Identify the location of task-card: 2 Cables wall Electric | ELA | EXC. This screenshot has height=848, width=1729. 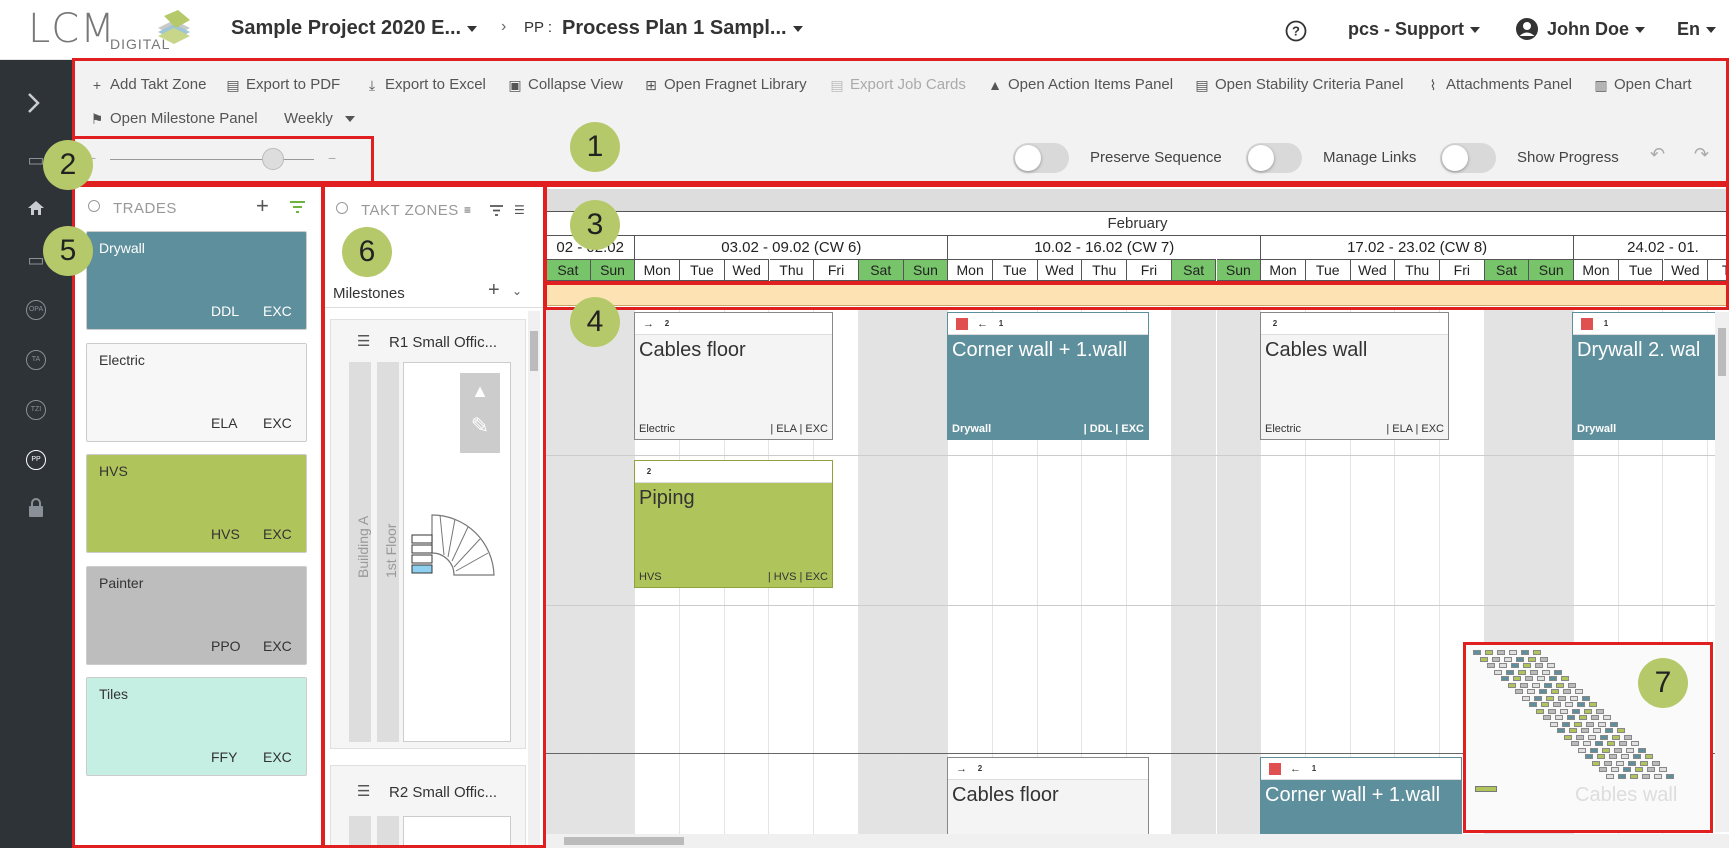
(1354, 376).